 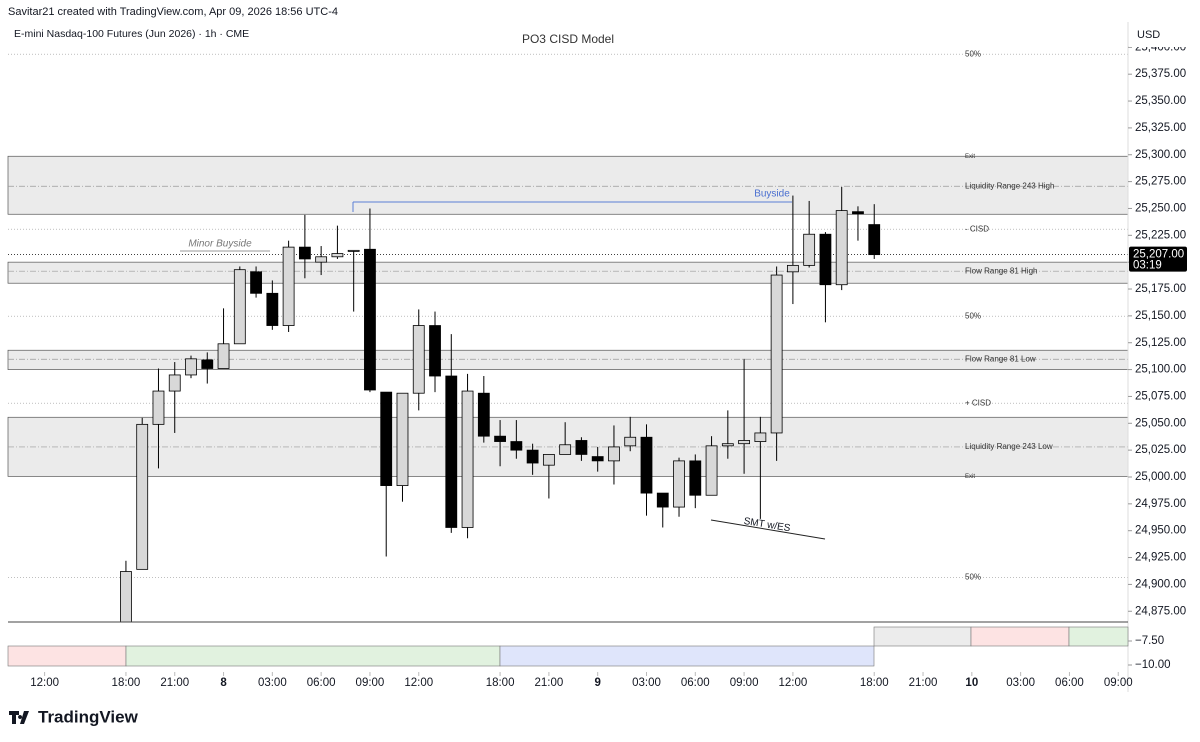 I want to click on last-price-box, so click(x=1158, y=259).